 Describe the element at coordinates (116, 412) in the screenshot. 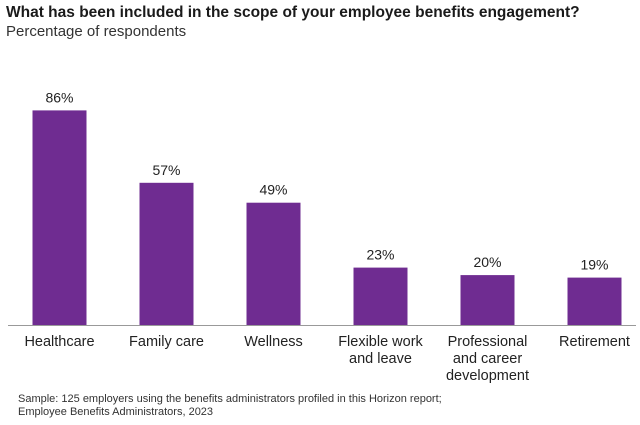

I see `footnote-source: Employee Benefits Administrators, 2023` at that location.